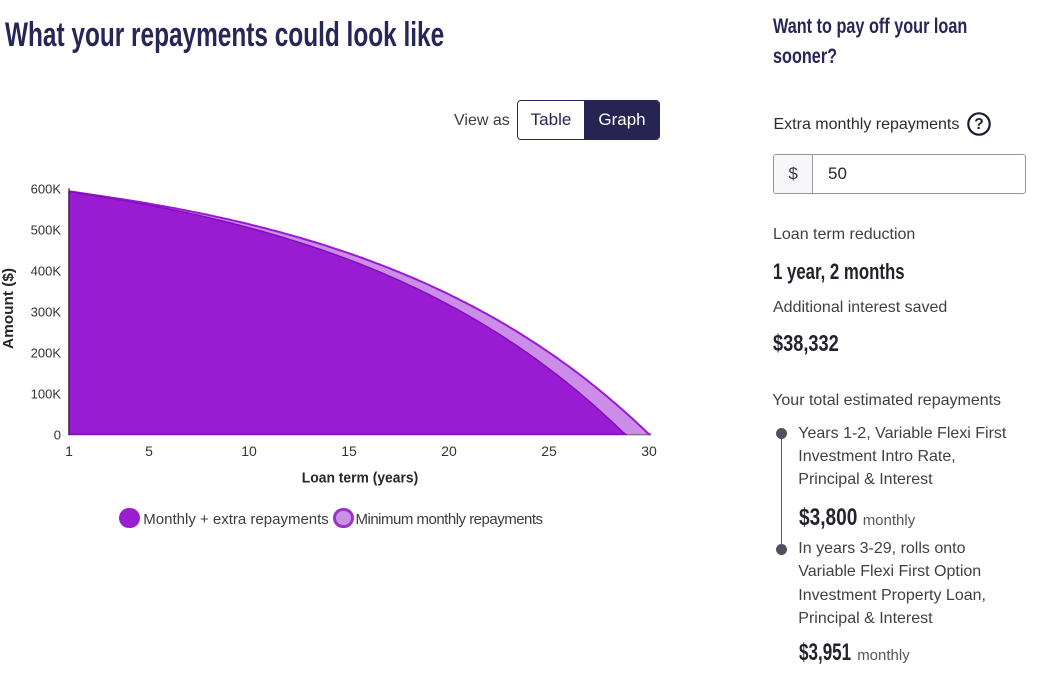 The image size is (1059, 681). Describe the element at coordinates (57, 434) in the screenshot. I see `svg-text: 0` at that location.